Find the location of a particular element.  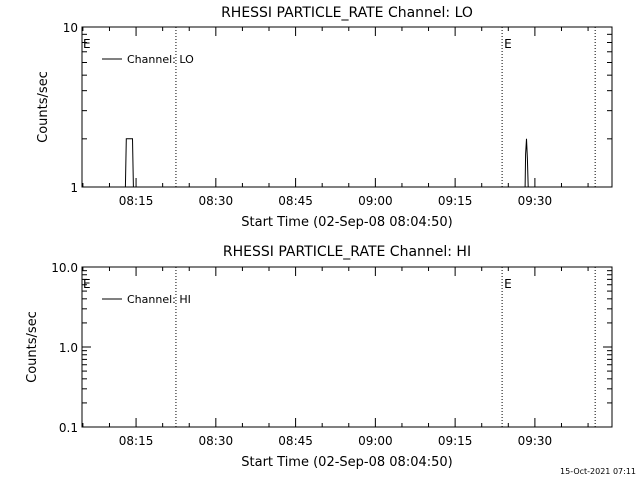

chart-title: RHESSI PARTICLE_RATE Channel: HI is located at coordinates (347, 252).